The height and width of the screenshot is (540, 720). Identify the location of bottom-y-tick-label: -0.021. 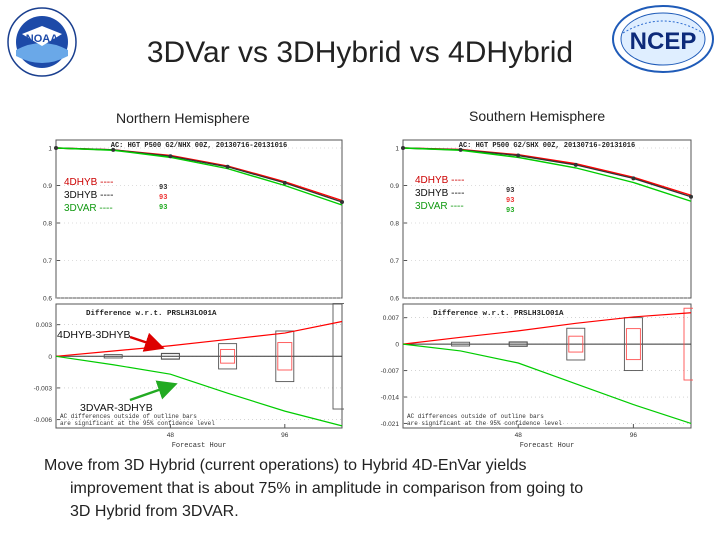
(390, 424).